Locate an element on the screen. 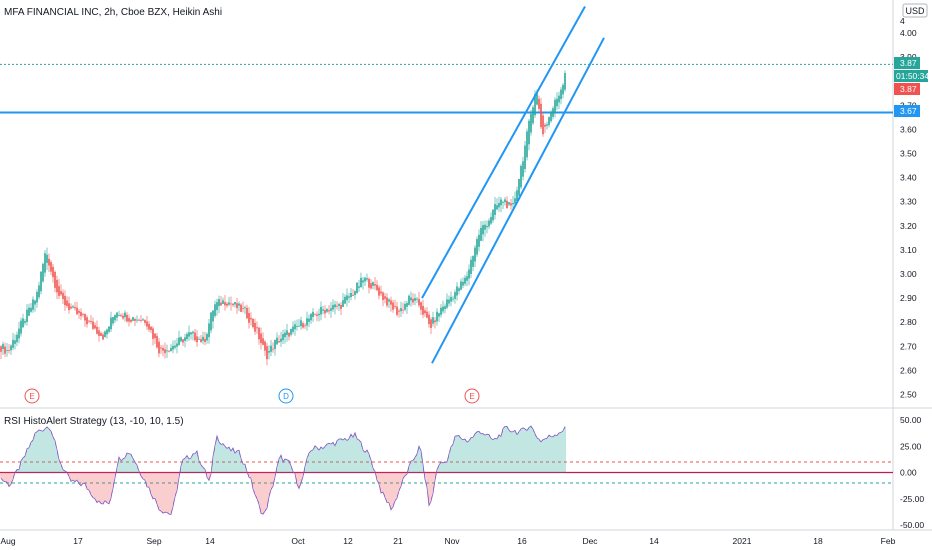  parallel-channel is located at coordinates (513, 184).